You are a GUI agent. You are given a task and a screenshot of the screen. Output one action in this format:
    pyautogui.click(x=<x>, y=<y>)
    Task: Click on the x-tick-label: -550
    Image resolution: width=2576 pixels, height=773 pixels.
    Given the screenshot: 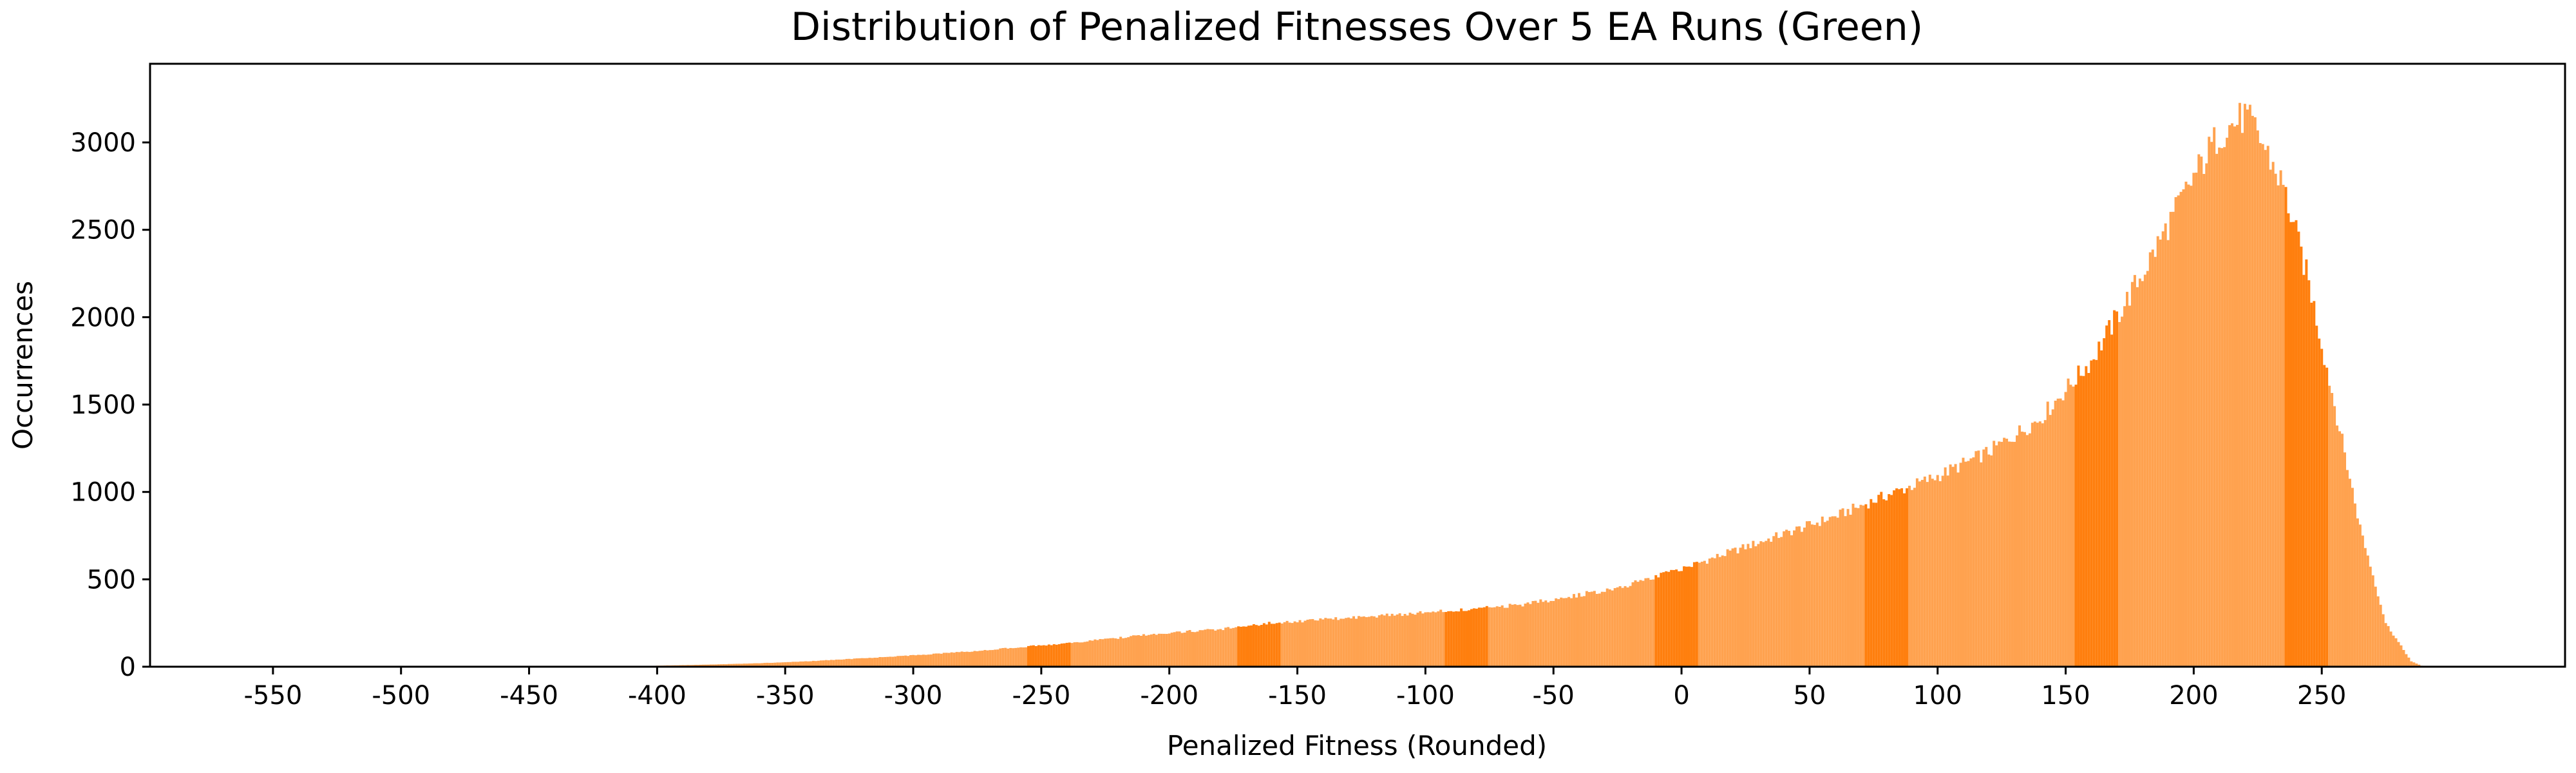 What is the action you would take?
    pyautogui.click(x=272, y=696)
    